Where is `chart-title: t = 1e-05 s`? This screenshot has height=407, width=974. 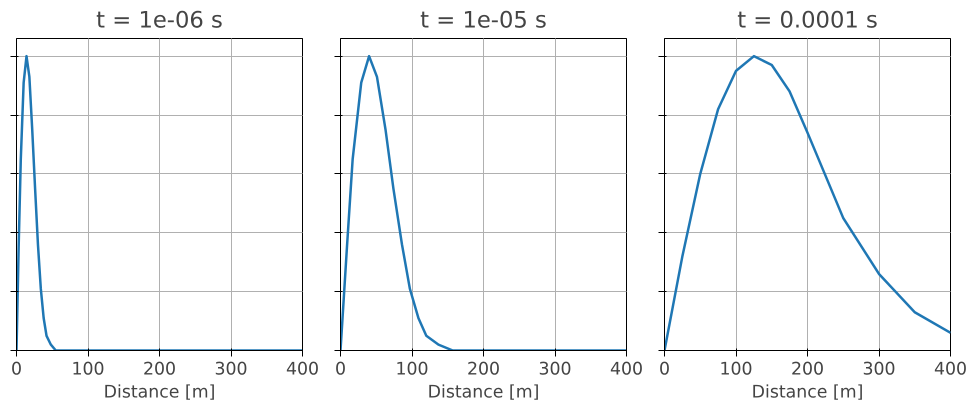
chart-title: t = 1e-05 s is located at coordinates (483, 21).